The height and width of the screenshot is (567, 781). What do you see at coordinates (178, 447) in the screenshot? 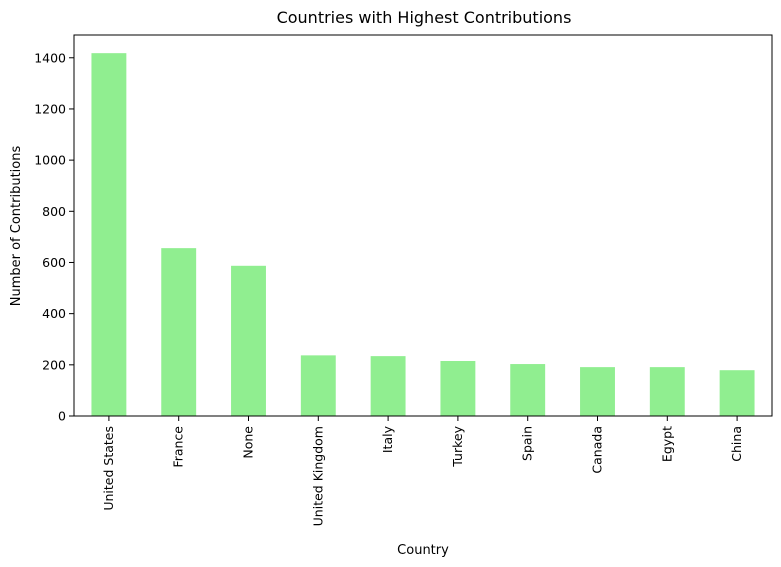
I see `x-tick-label: France` at bounding box center [178, 447].